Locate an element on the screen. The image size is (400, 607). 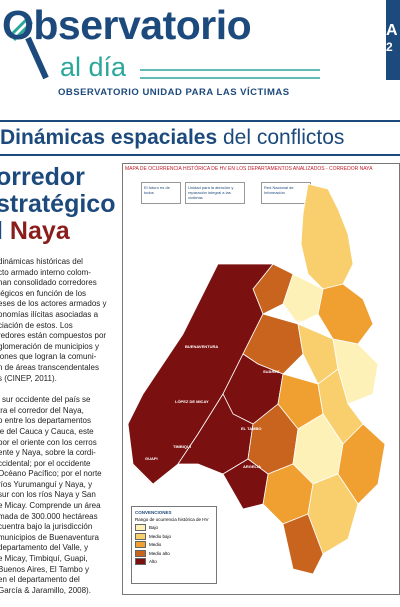
text-line: departamento del Valle, y is located at coordinates (44, 548).